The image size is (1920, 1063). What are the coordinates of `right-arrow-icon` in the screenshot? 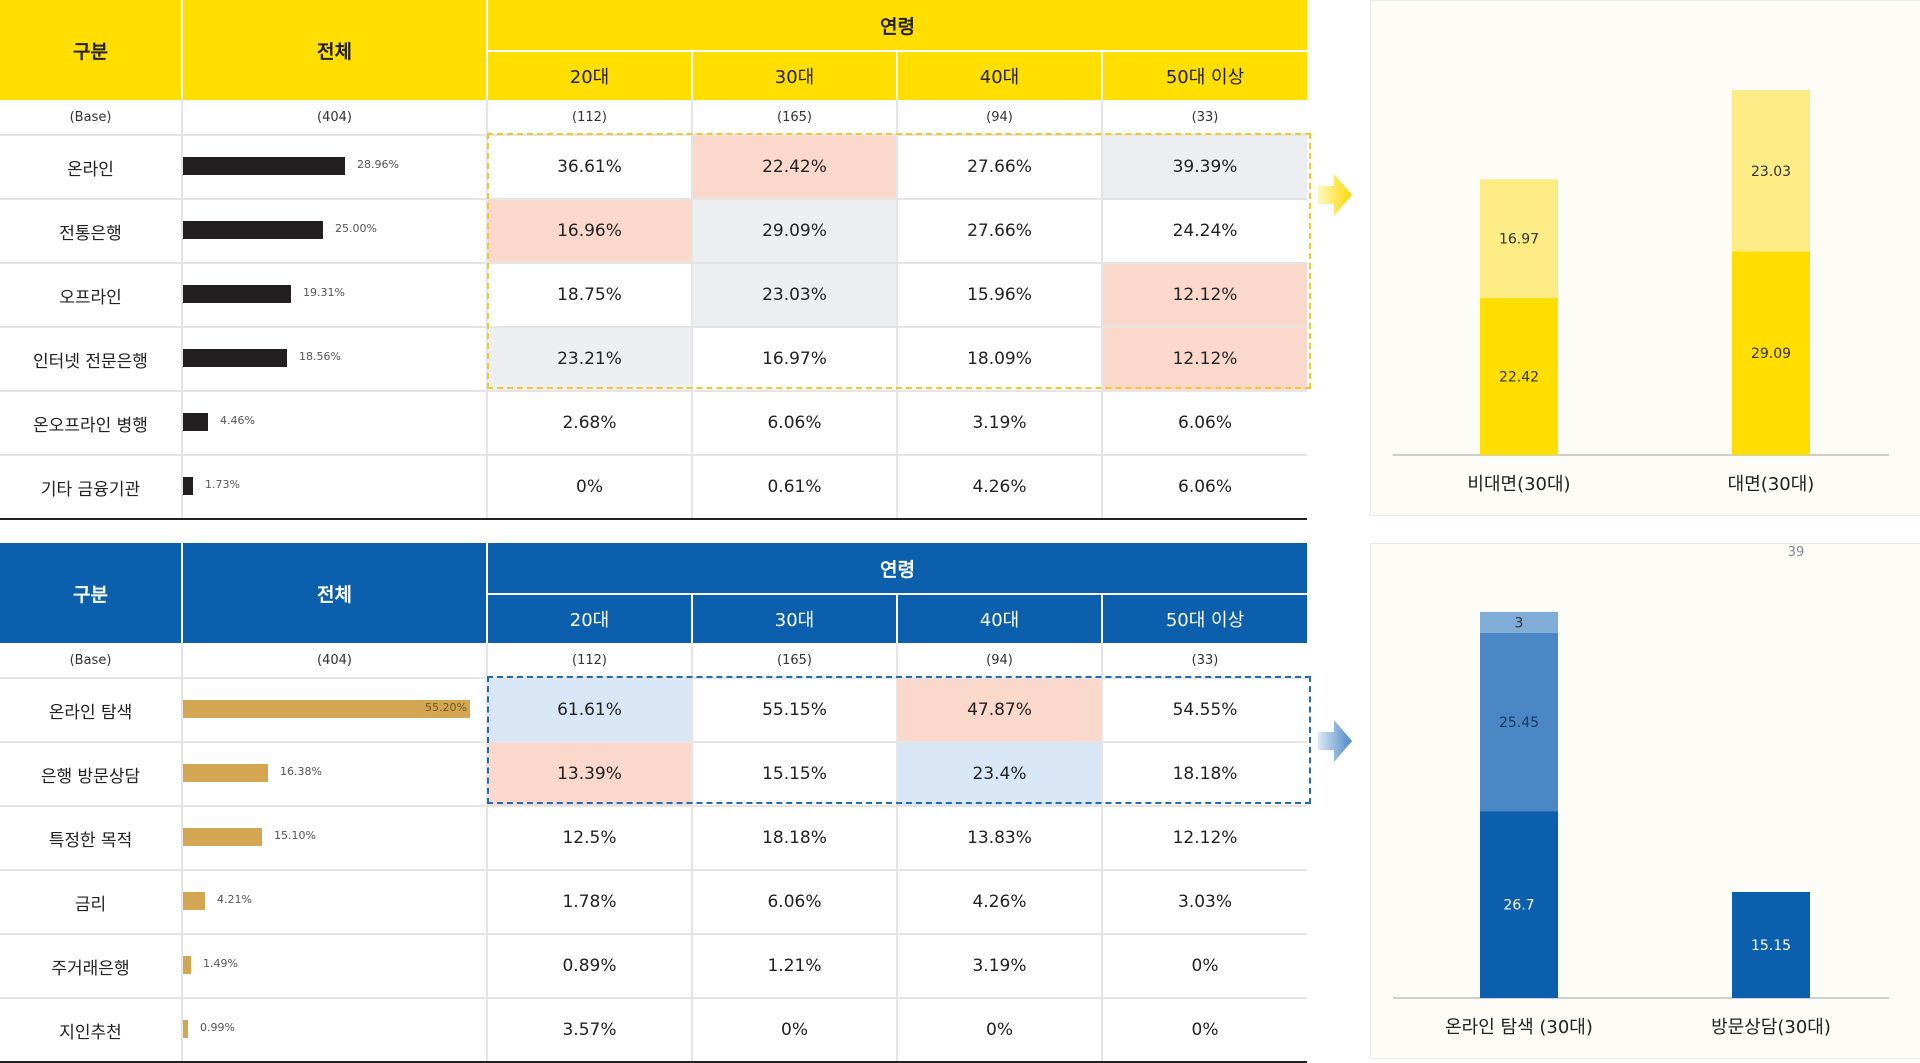 It's located at (1335, 741).